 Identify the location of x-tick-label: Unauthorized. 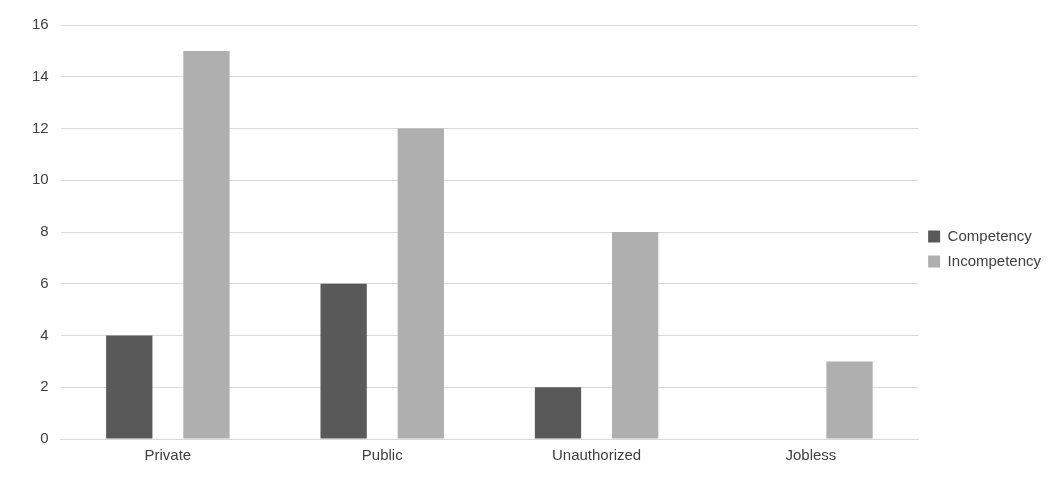
(596, 455).